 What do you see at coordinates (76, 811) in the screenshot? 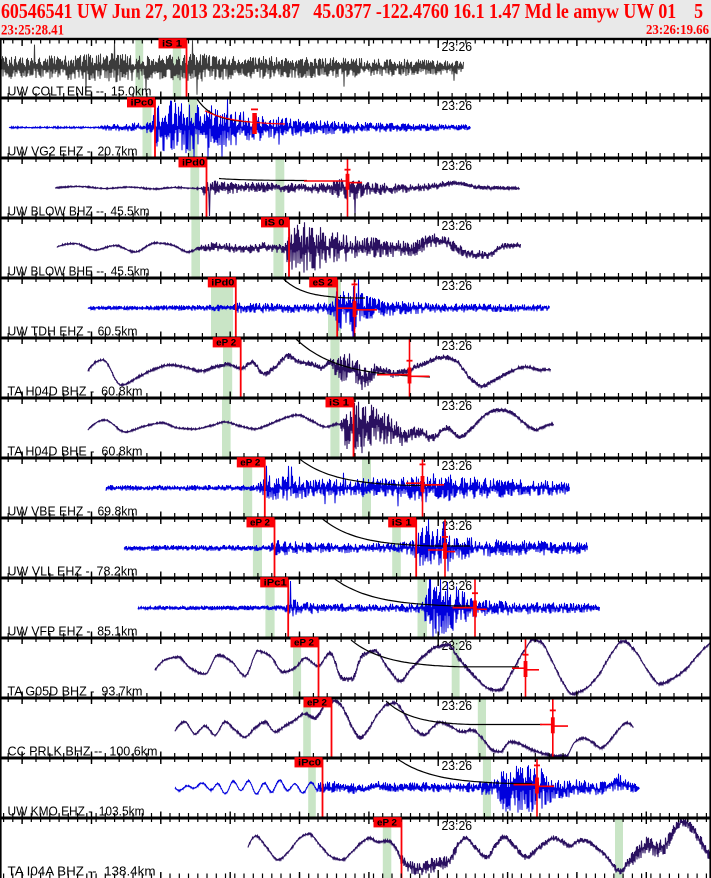
I see `svg-text: UW KMO EHZ - 103.5km` at bounding box center [76, 811].